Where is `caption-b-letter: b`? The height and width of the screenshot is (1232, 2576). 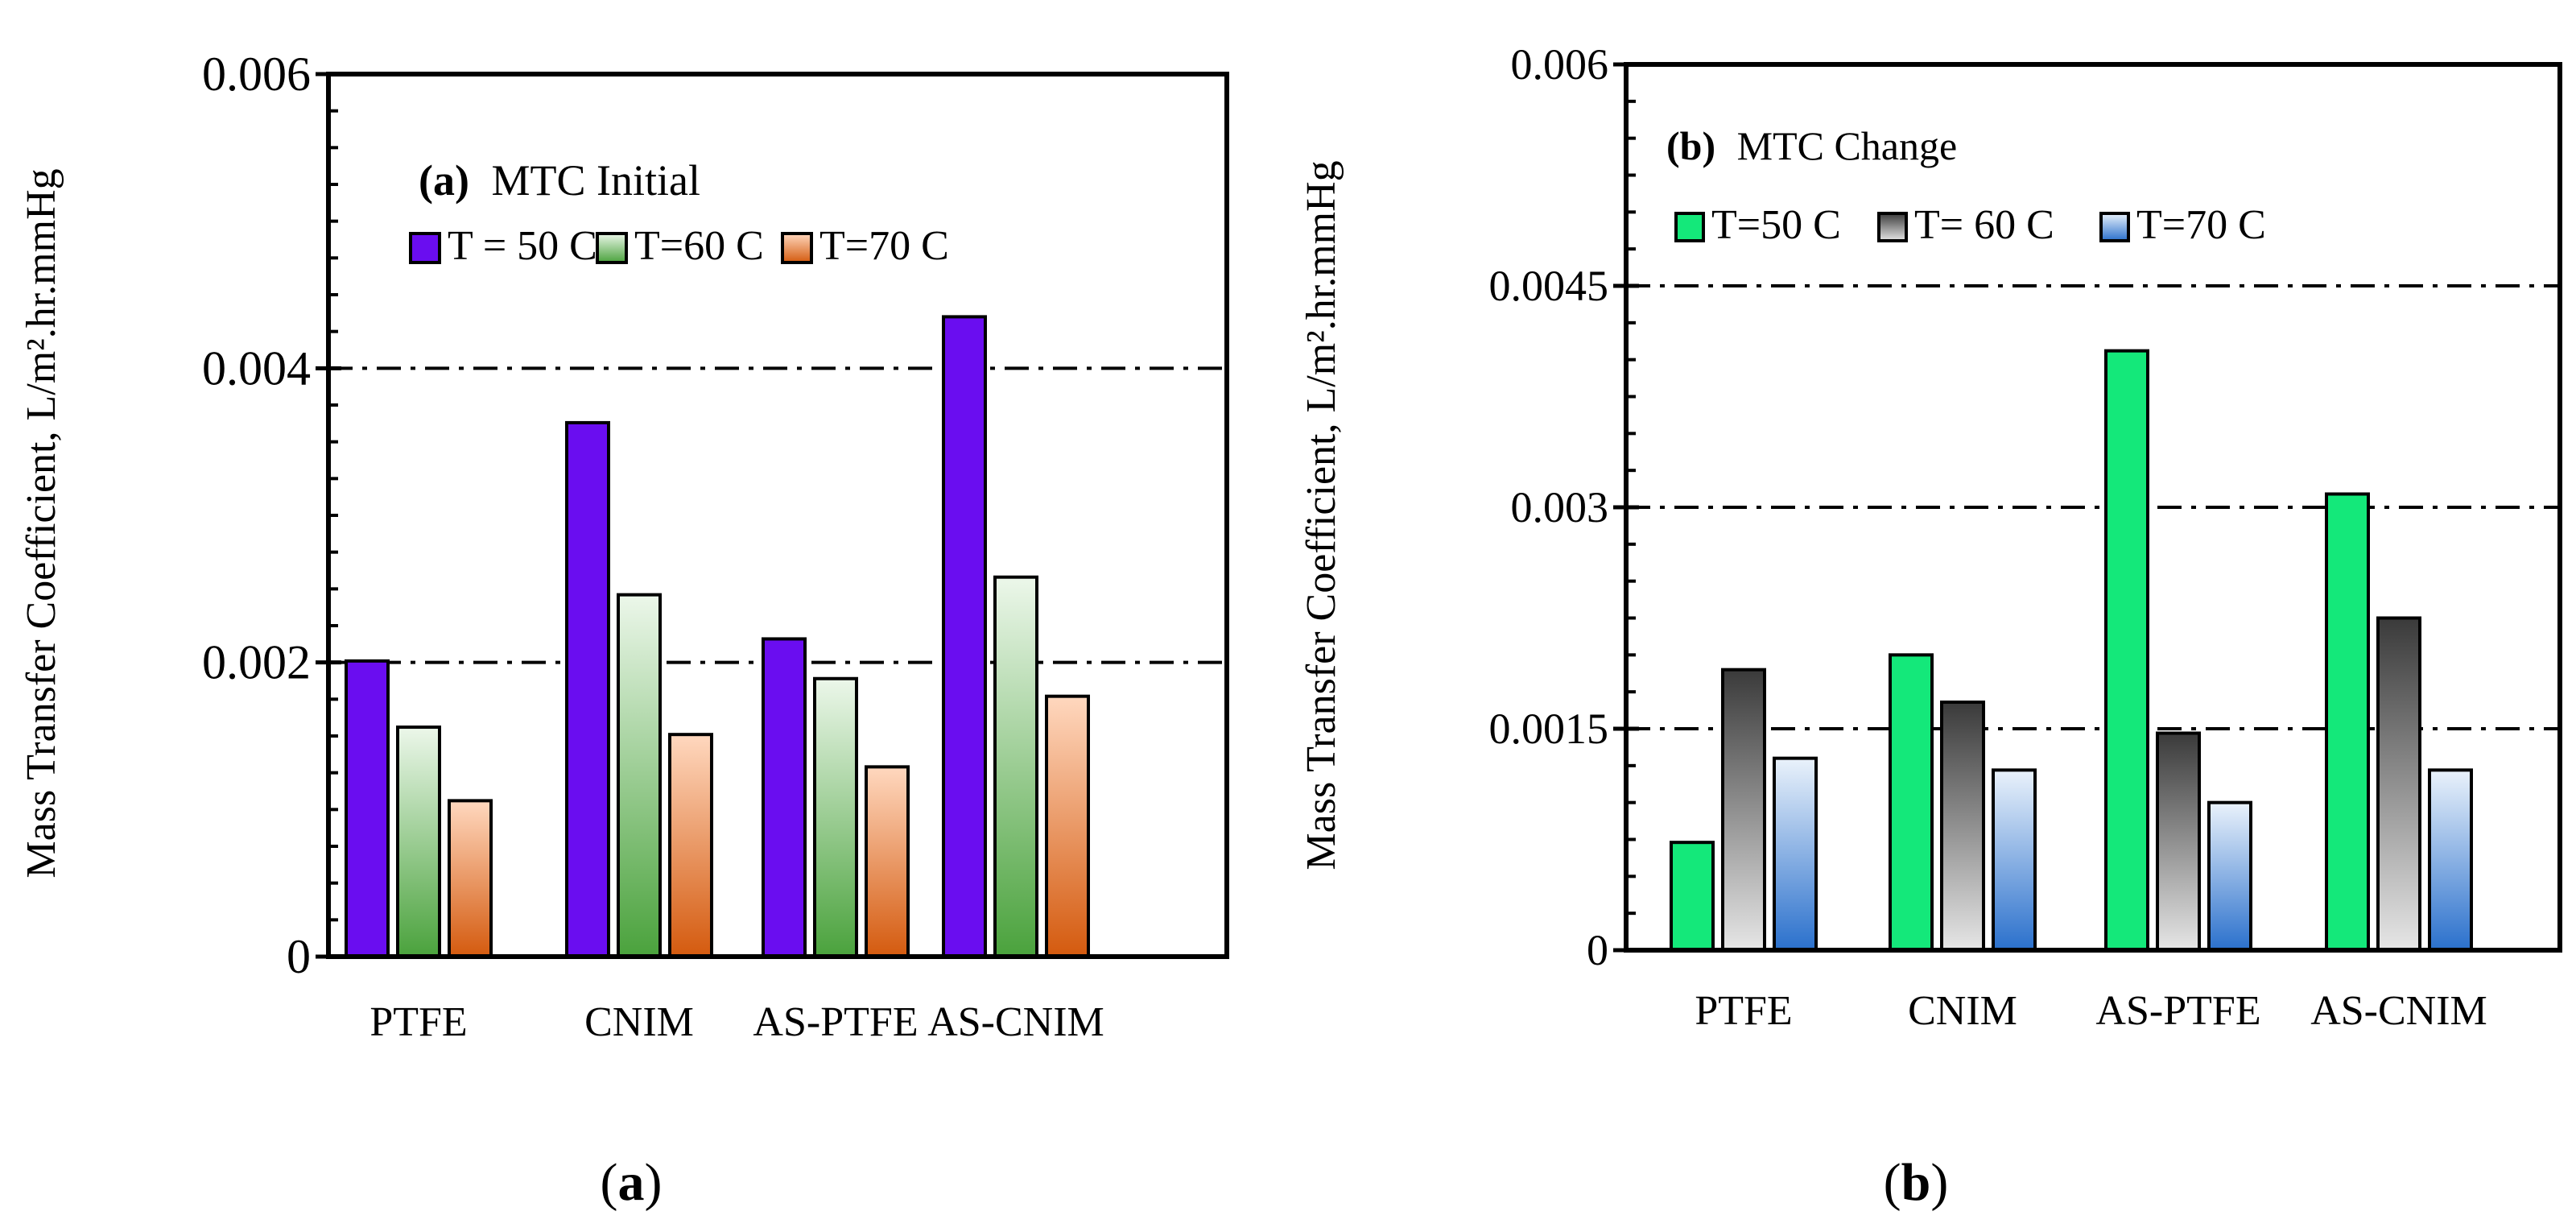 caption-b-letter: b is located at coordinates (1916, 1182).